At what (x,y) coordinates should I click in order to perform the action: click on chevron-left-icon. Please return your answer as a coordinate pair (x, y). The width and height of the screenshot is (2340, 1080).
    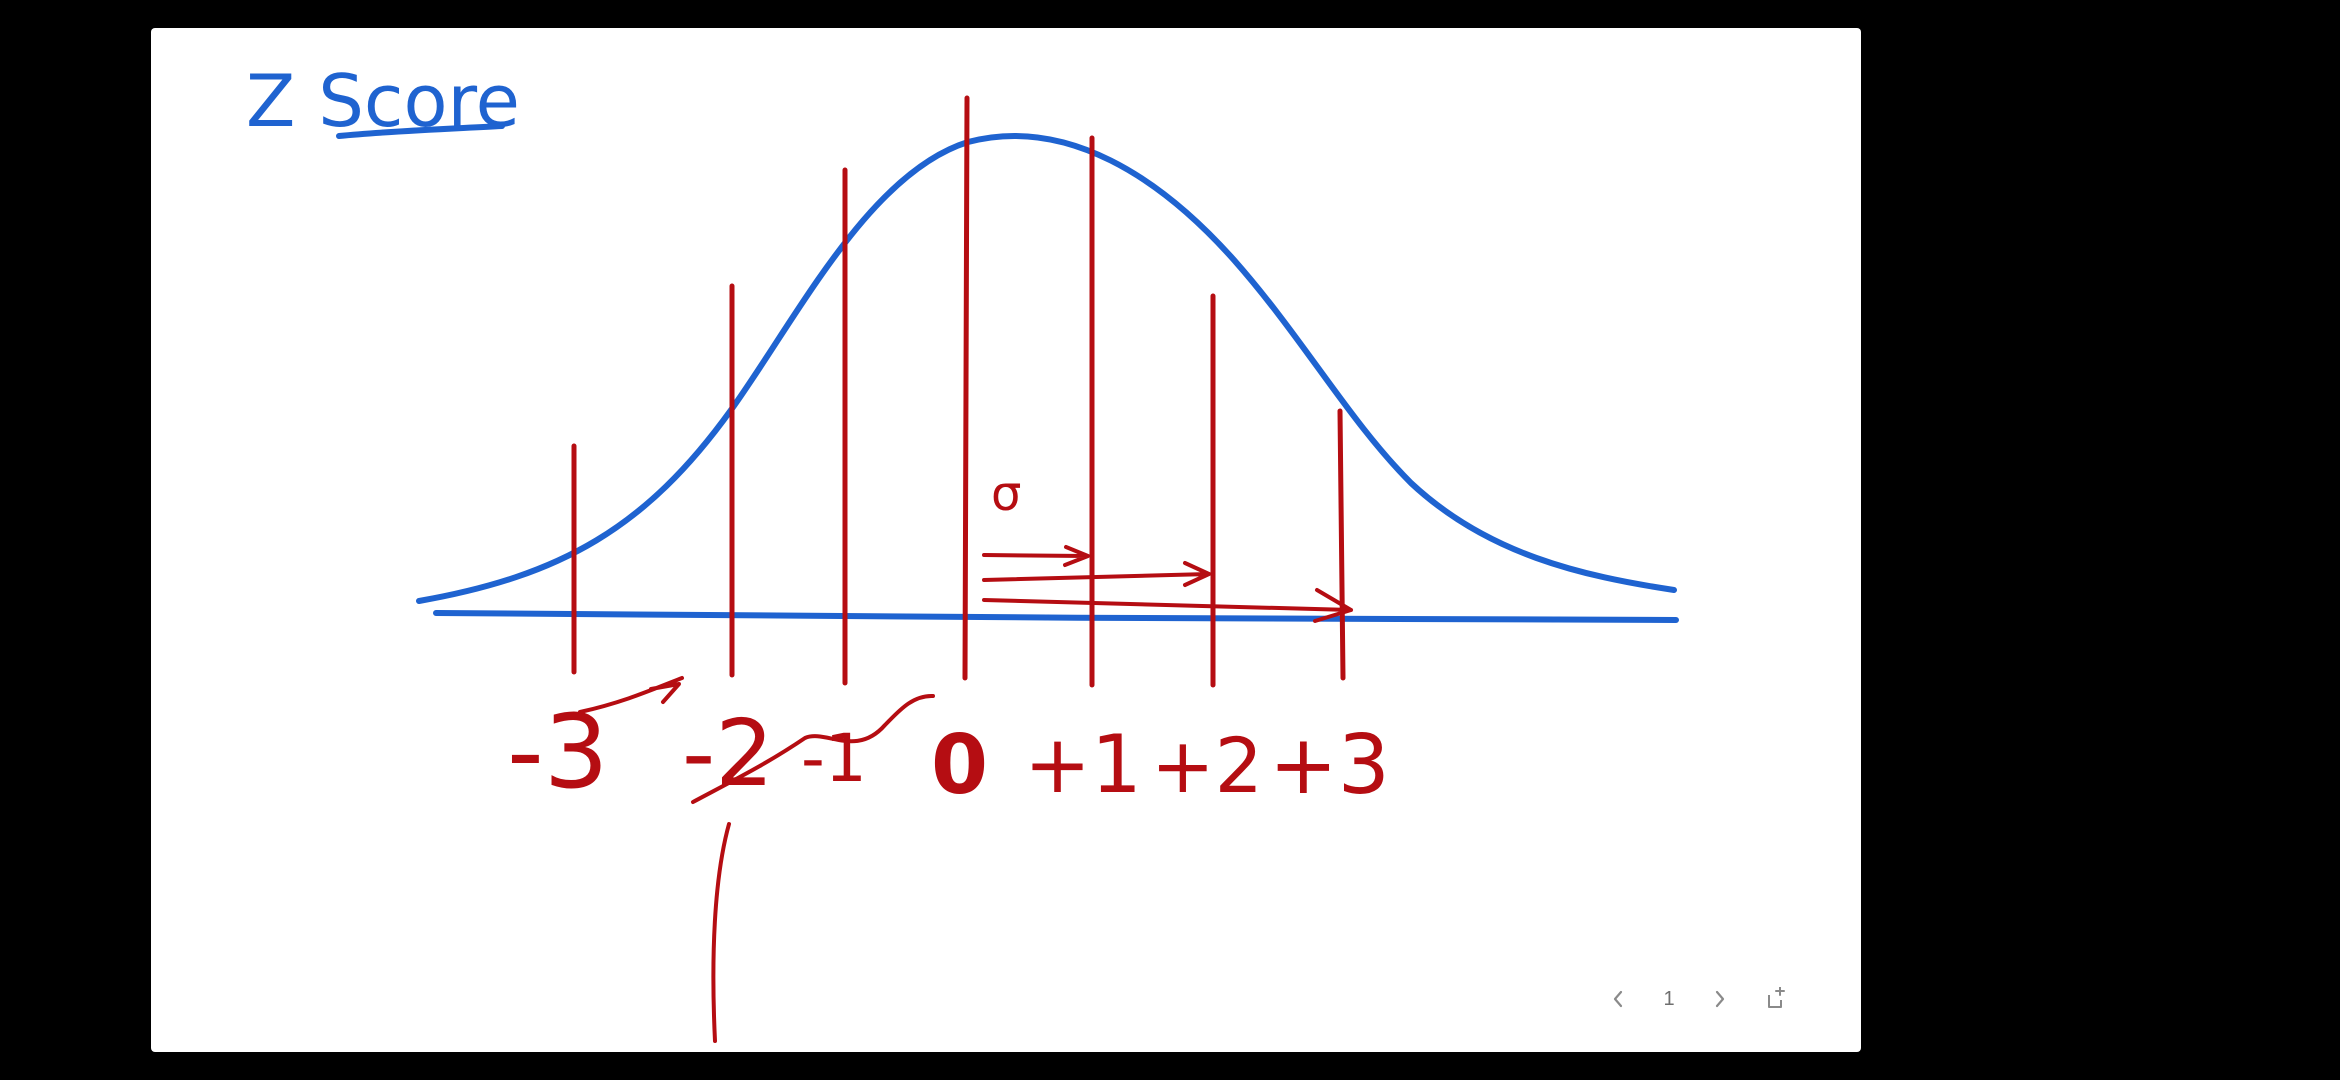
    Looking at the image, I should click on (1618, 999).